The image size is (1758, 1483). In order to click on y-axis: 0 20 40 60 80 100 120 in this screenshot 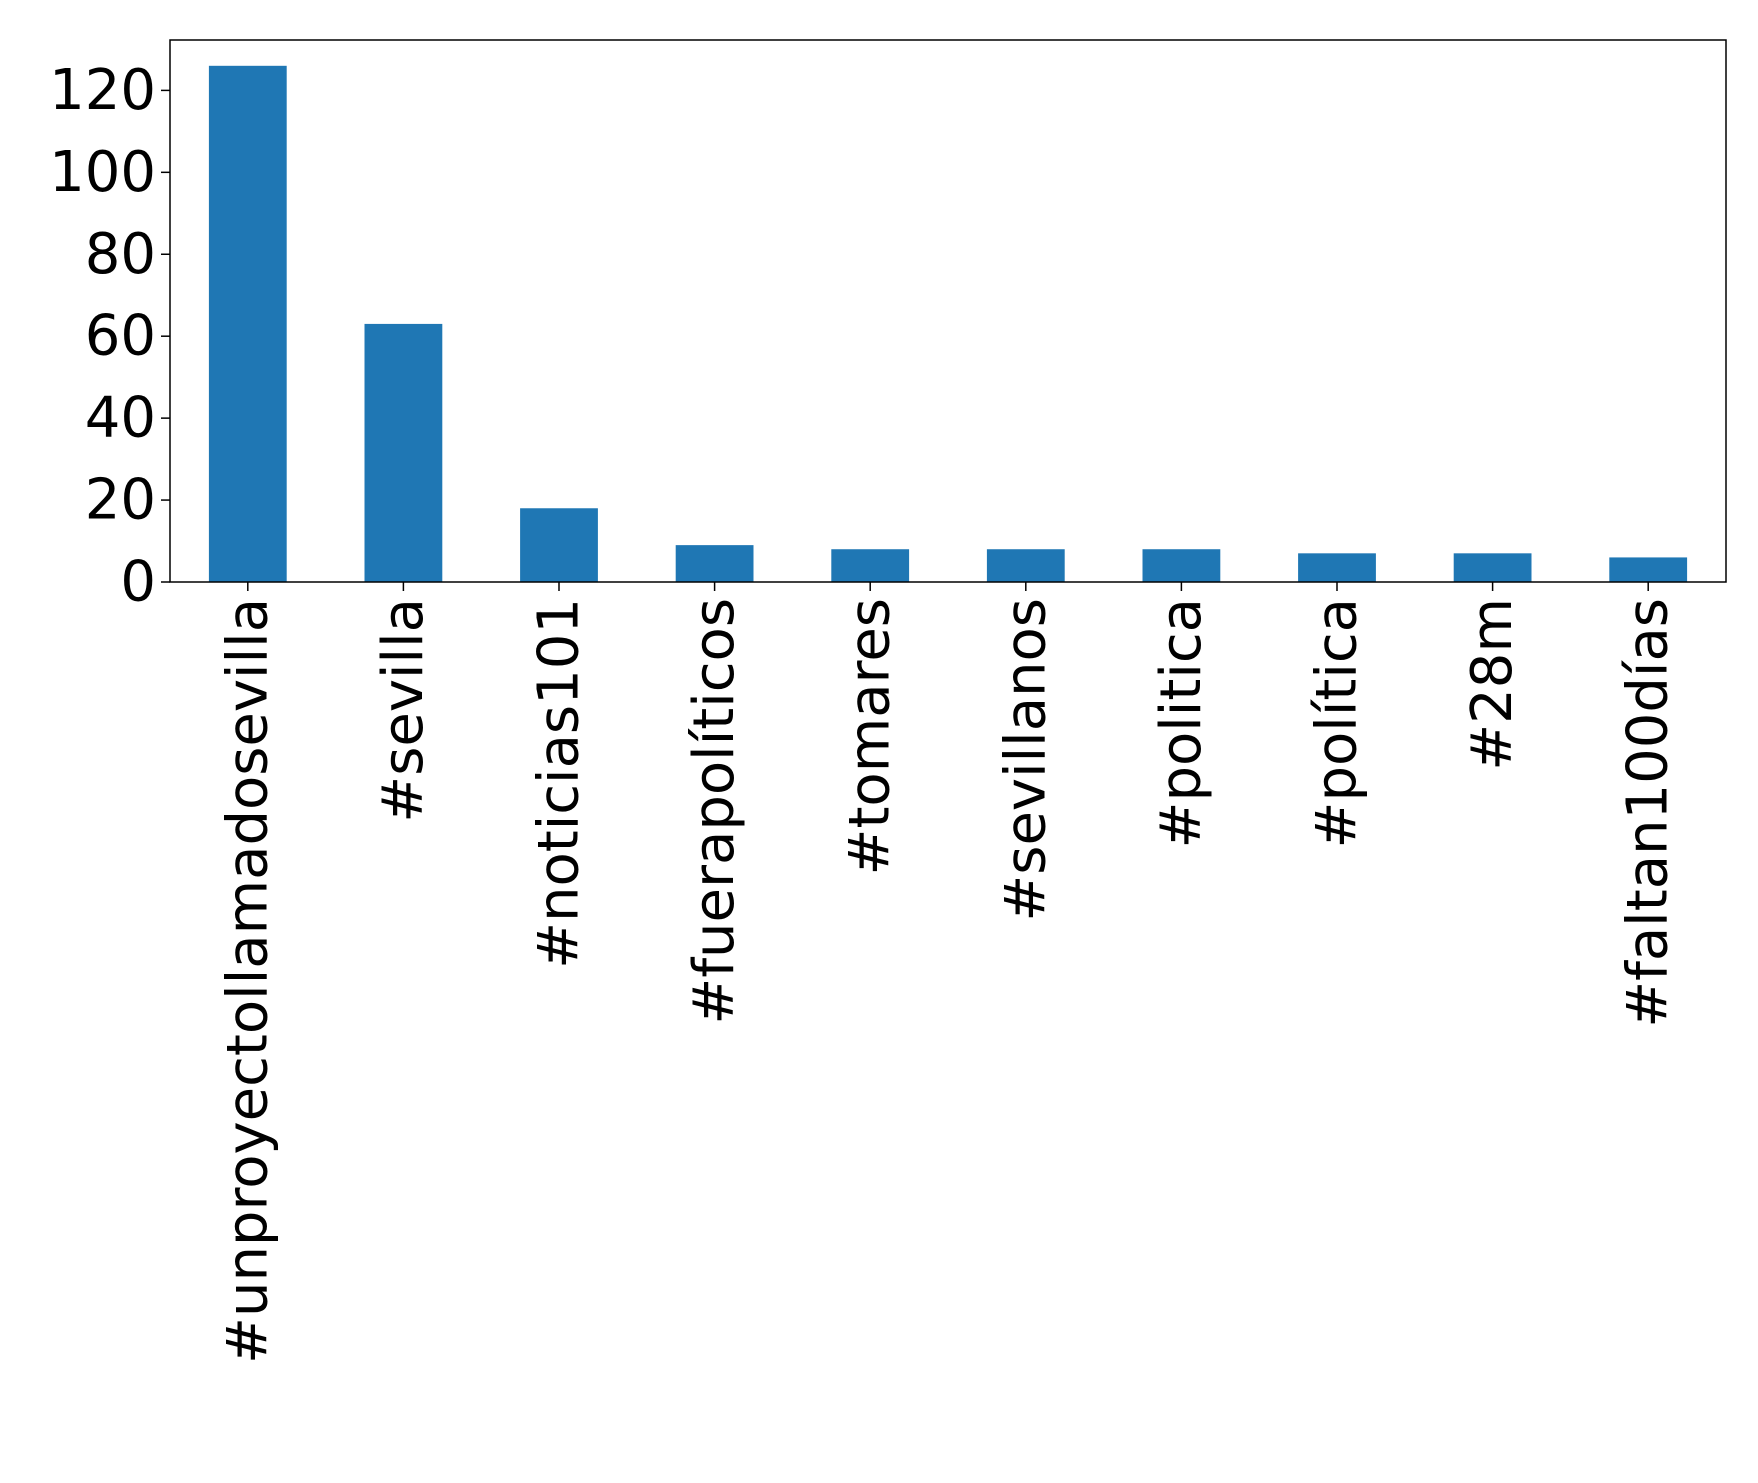, I will do `click(109, 336)`.